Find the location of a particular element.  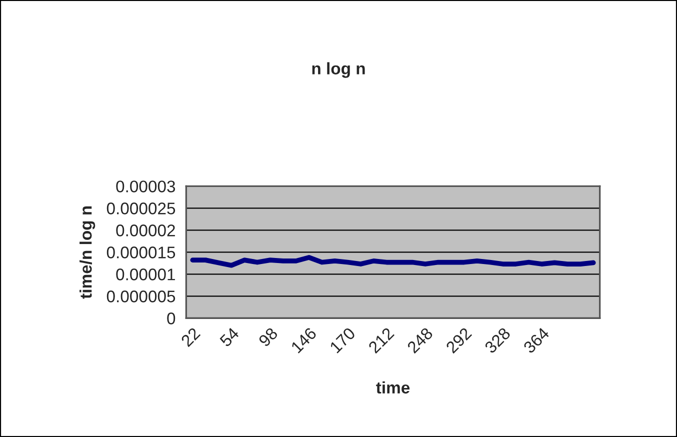

x-tick-label: 328 is located at coordinates (498, 340).